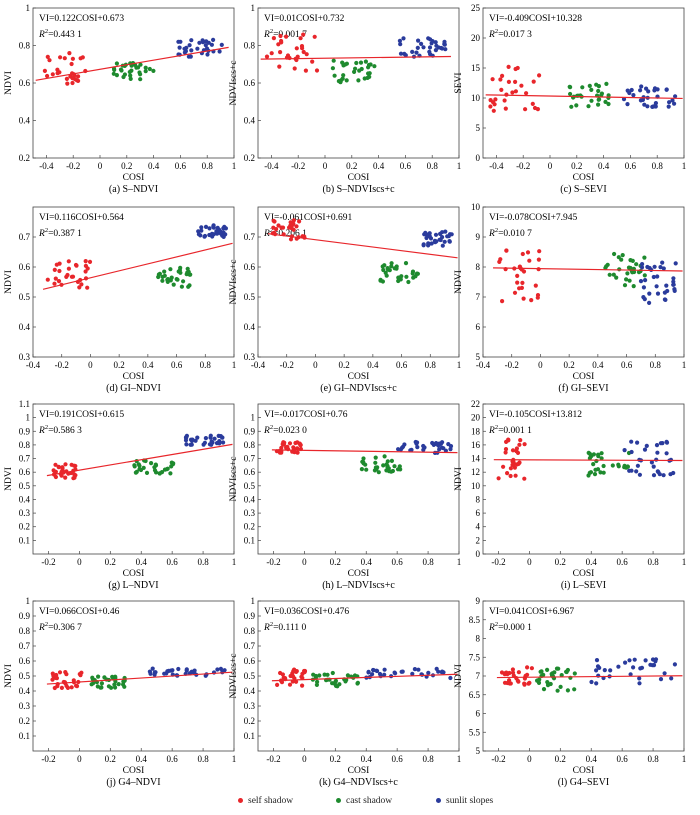  I want to click on regression-equation: VI=0.066COSI+0.46, so click(79, 612).